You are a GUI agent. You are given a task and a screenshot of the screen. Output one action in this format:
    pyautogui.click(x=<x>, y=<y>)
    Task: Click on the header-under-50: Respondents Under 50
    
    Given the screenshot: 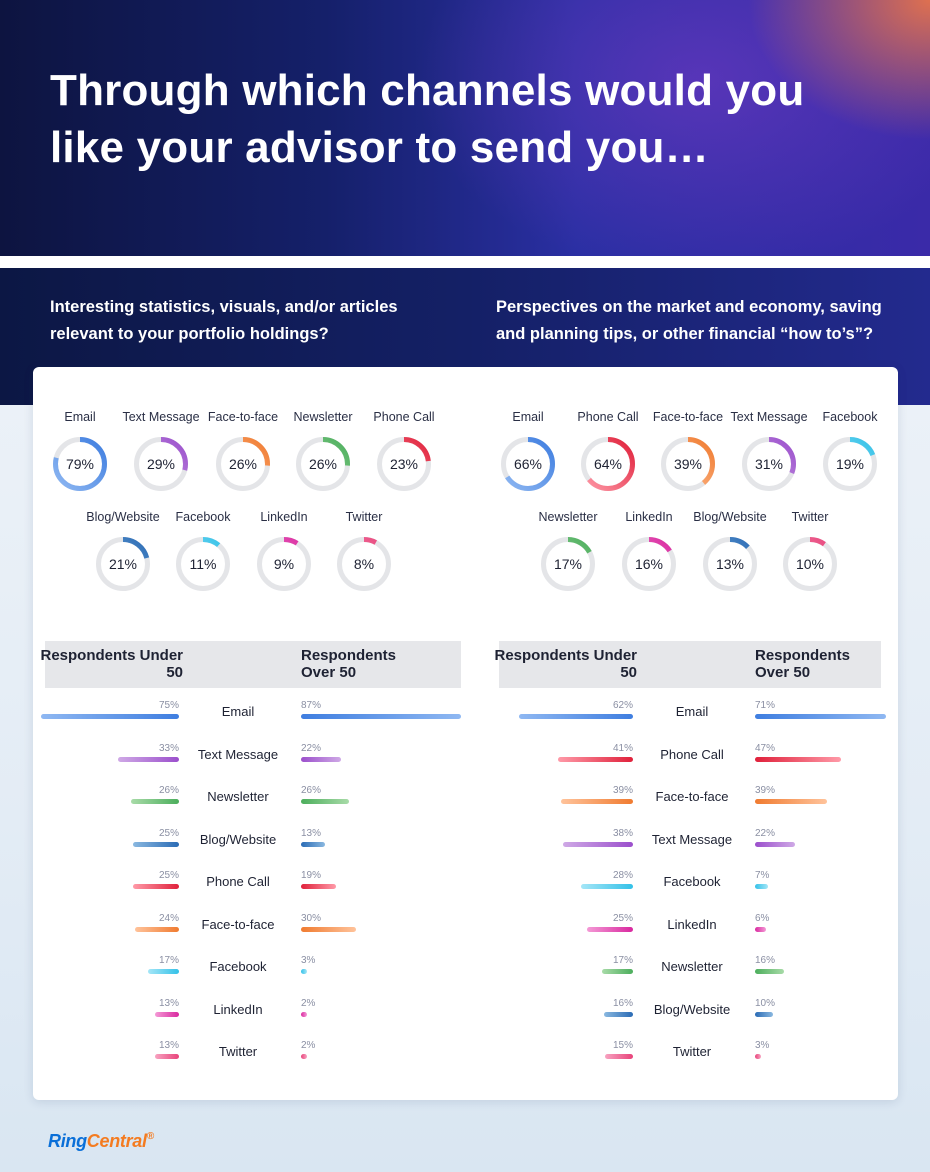 What is the action you would take?
    pyautogui.click(x=565, y=664)
    